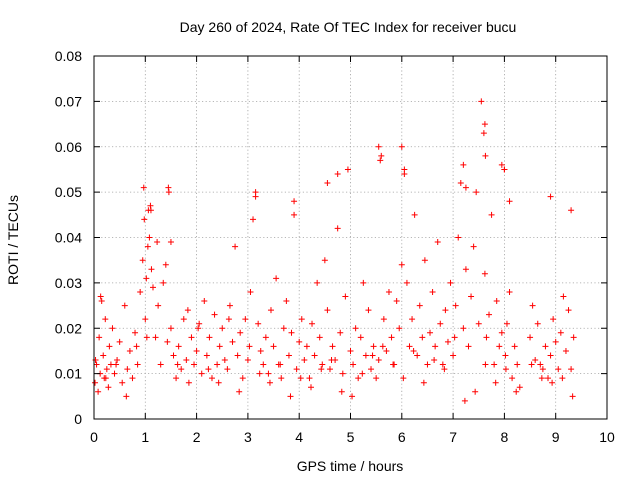  I want to click on x-tick-label: 7, so click(453, 437).